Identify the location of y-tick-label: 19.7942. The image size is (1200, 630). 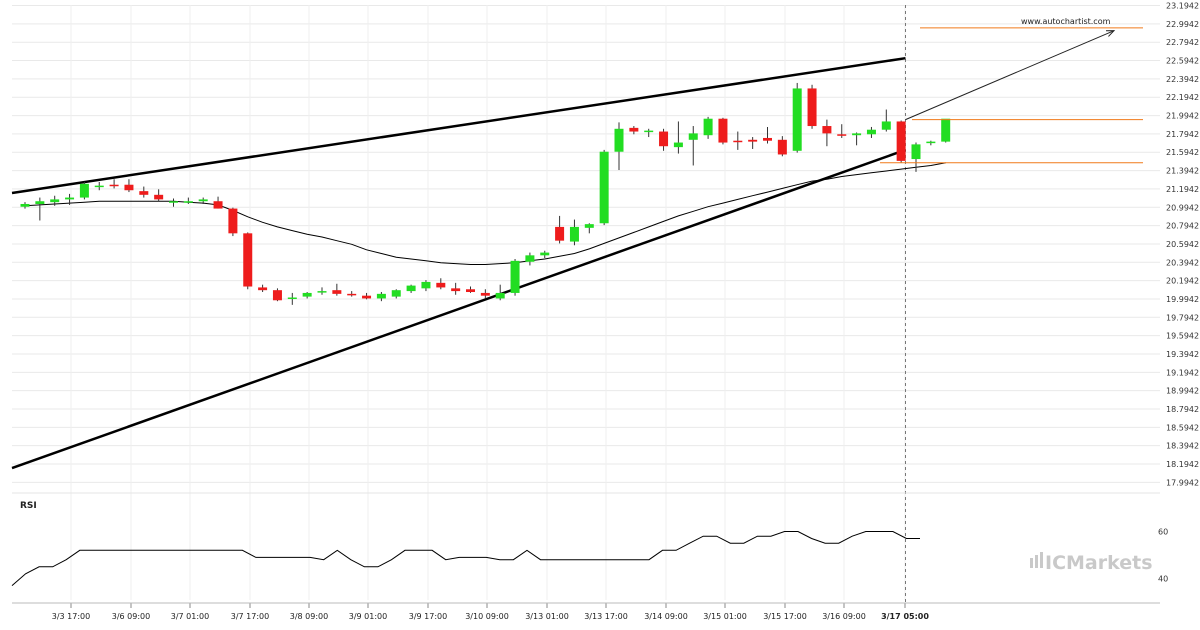
(1182, 317).